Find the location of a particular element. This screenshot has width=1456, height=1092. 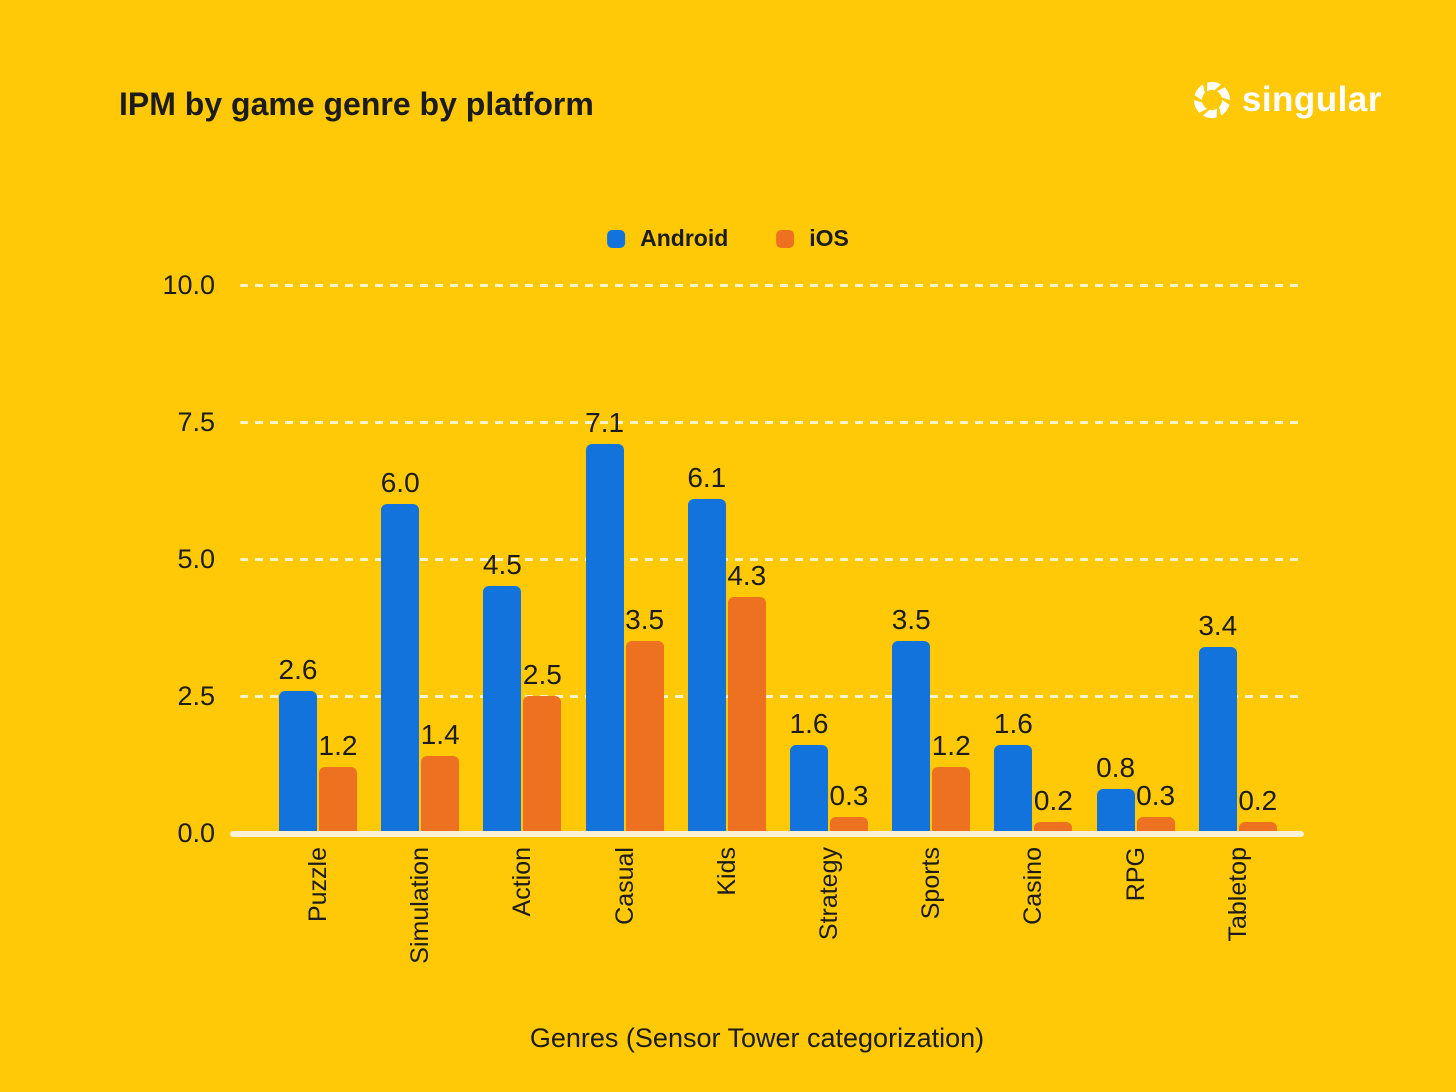

bar-ios-casino is located at coordinates (1053, 827).